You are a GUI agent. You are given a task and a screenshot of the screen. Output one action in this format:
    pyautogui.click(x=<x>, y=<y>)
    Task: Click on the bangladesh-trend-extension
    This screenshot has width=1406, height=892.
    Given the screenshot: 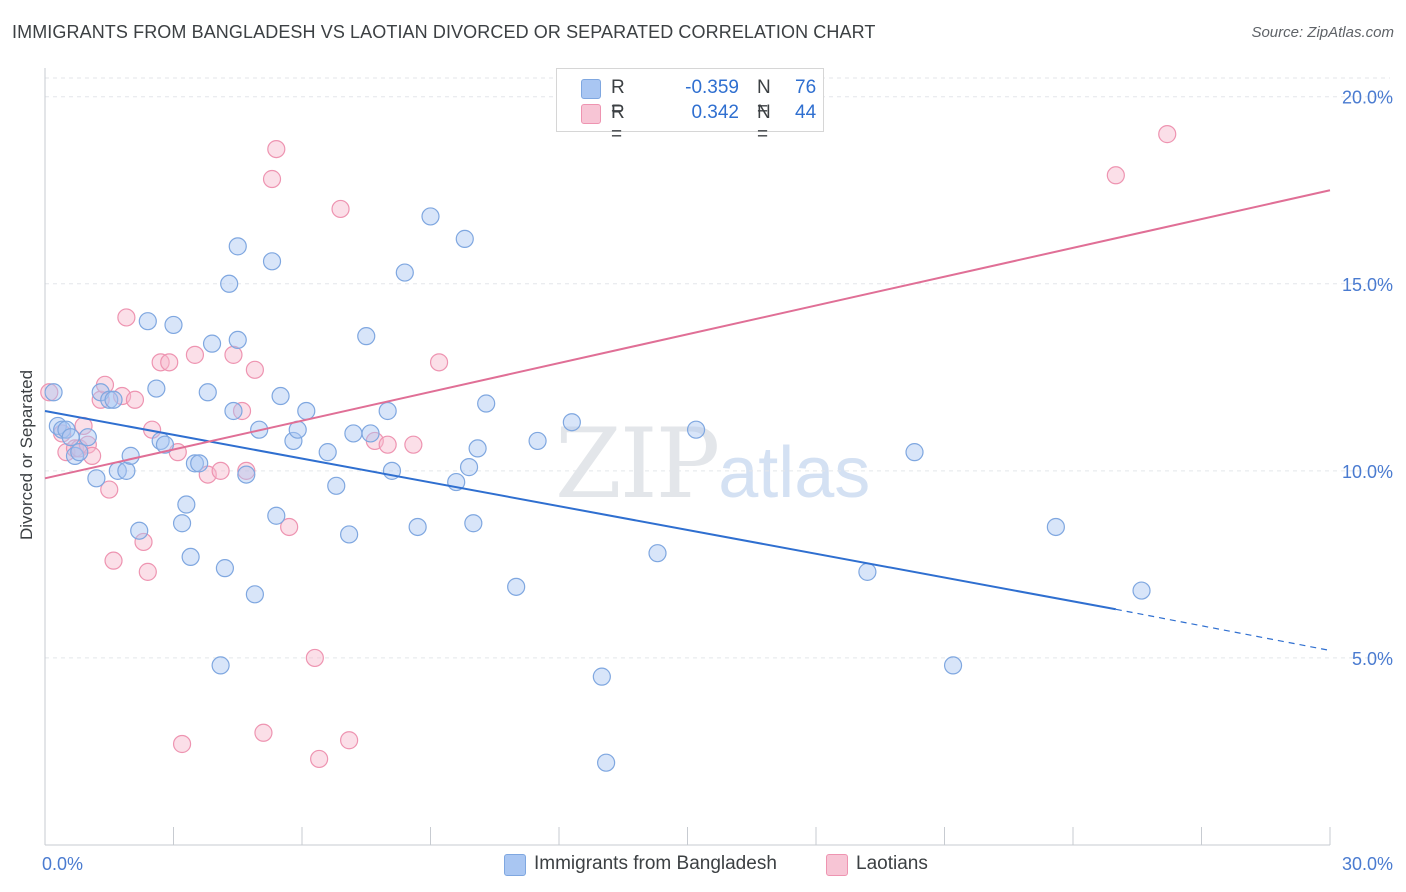 What is the action you would take?
    pyautogui.click(x=1223, y=630)
    